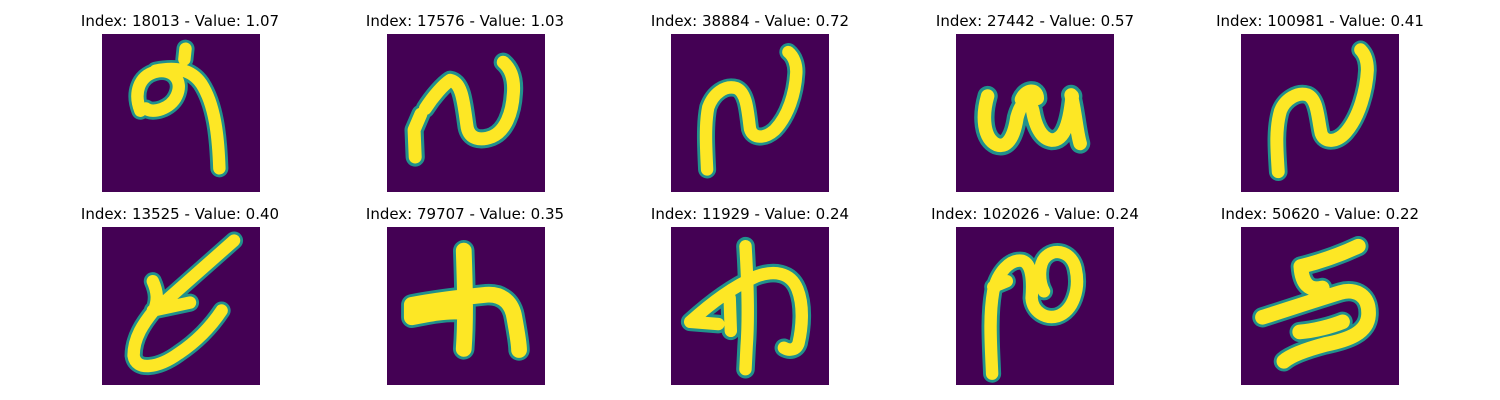  What do you see at coordinates (180, 21) in the screenshot?
I see `panel-title-1: Index: 18013 - Value: 1.07` at bounding box center [180, 21].